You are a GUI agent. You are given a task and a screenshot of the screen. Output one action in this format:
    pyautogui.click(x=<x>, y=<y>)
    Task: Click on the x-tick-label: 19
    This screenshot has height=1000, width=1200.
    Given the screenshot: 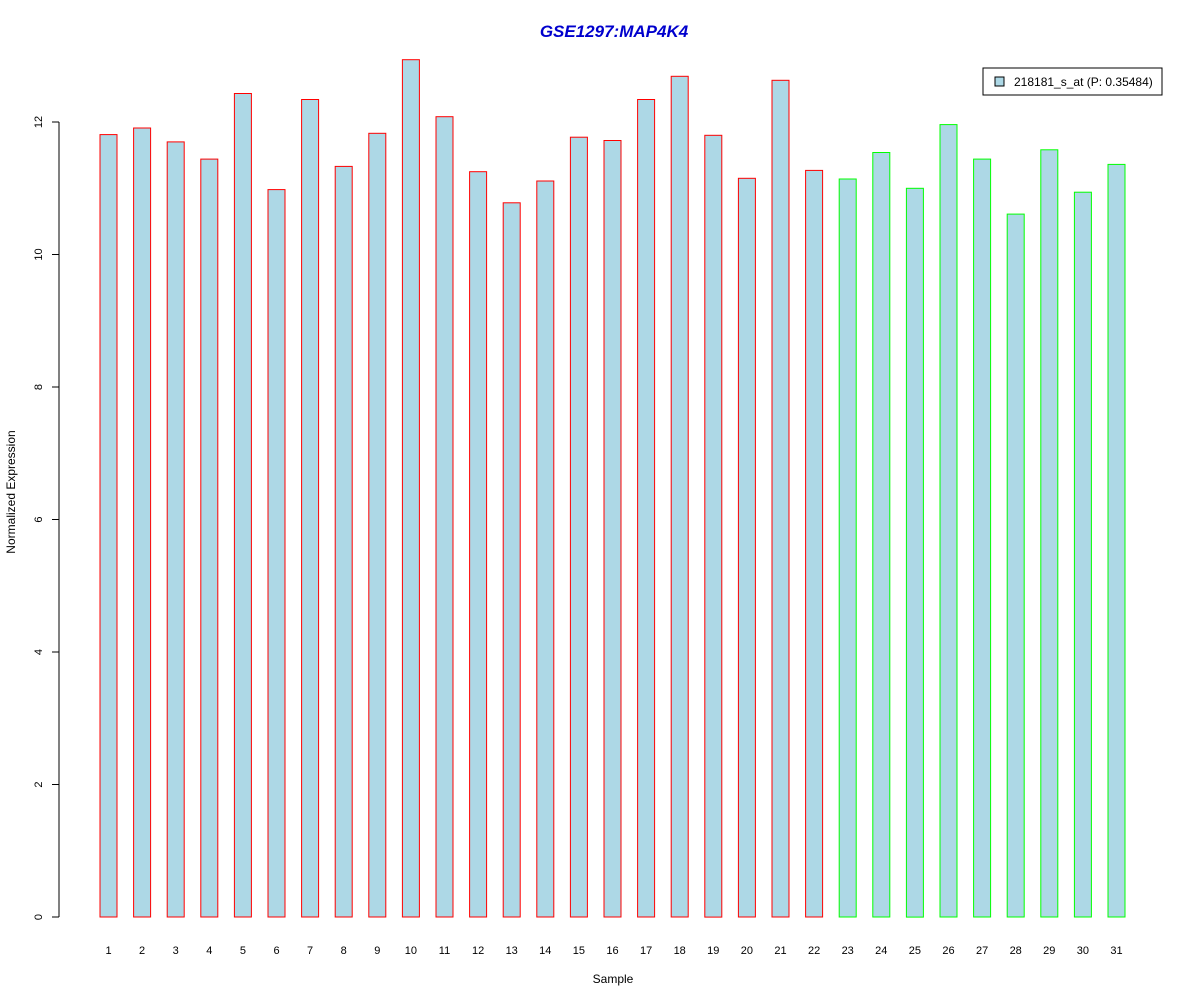 What is the action you would take?
    pyautogui.click(x=713, y=951)
    